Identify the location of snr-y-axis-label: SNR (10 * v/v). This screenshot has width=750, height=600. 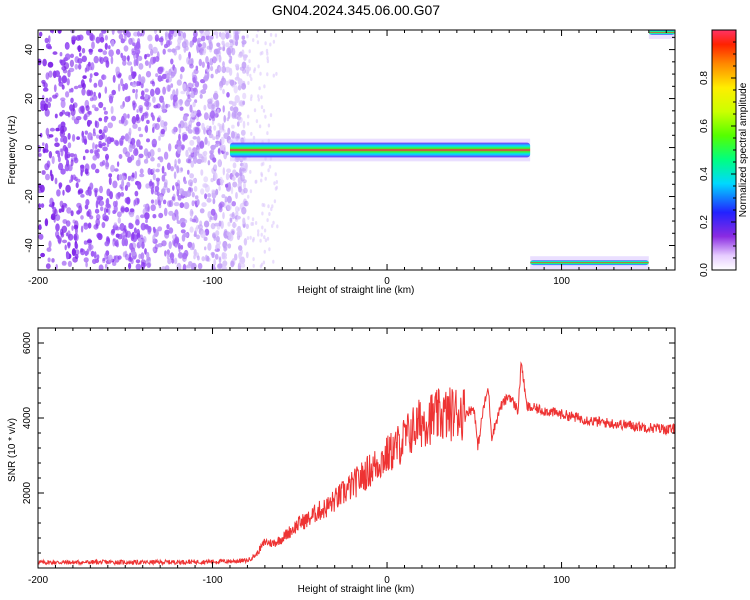
(12, 450).